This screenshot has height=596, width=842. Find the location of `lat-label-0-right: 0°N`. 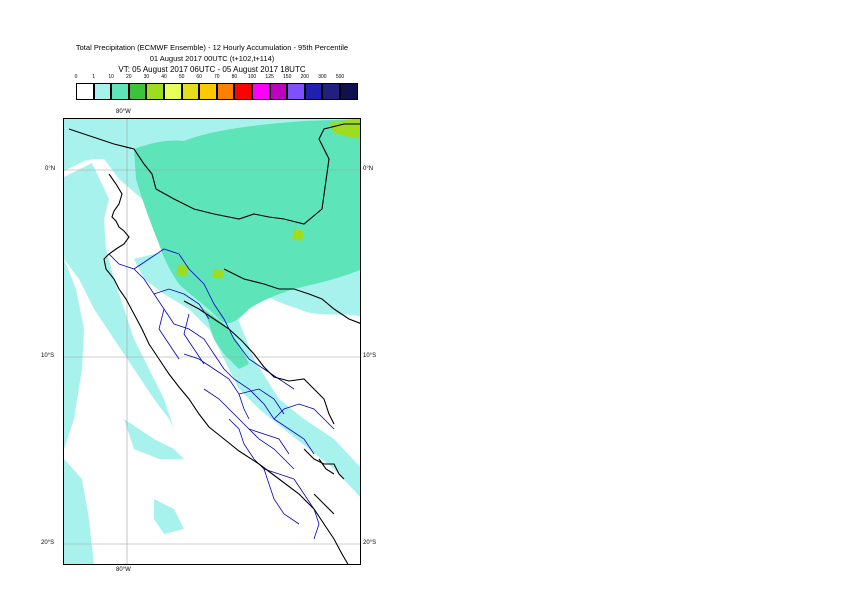

lat-label-0-right: 0°N is located at coordinates (368, 169).